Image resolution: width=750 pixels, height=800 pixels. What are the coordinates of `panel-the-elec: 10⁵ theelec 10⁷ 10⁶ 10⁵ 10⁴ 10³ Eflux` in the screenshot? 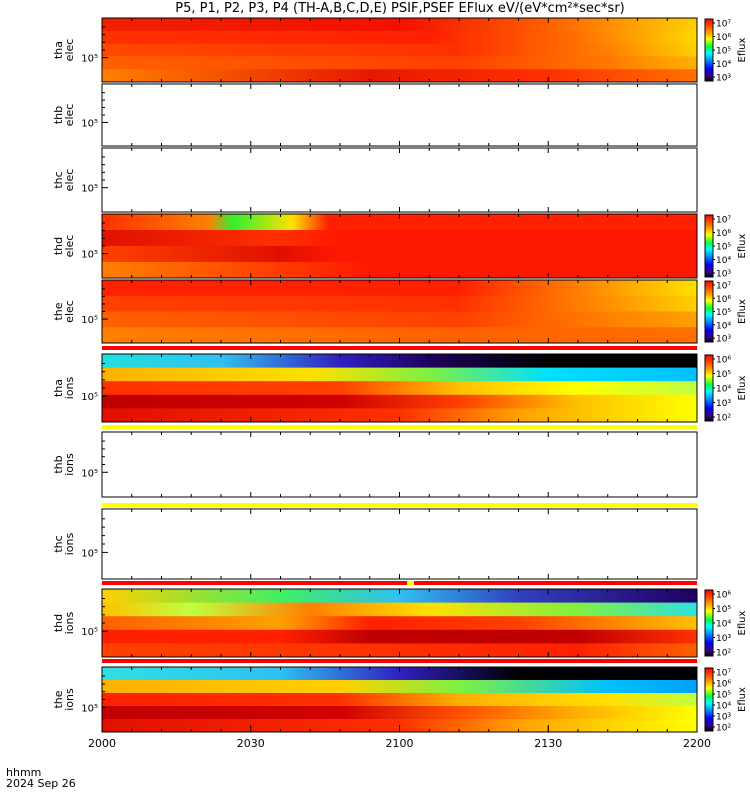 It's located at (400, 312).